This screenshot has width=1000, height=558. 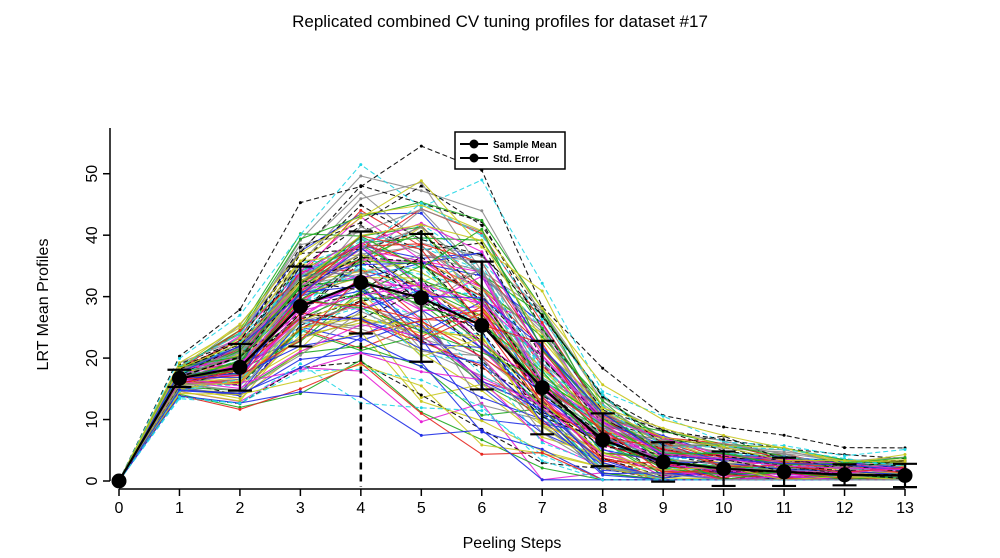 I want to click on x-tick-label: 5, so click(x=421, y=508).